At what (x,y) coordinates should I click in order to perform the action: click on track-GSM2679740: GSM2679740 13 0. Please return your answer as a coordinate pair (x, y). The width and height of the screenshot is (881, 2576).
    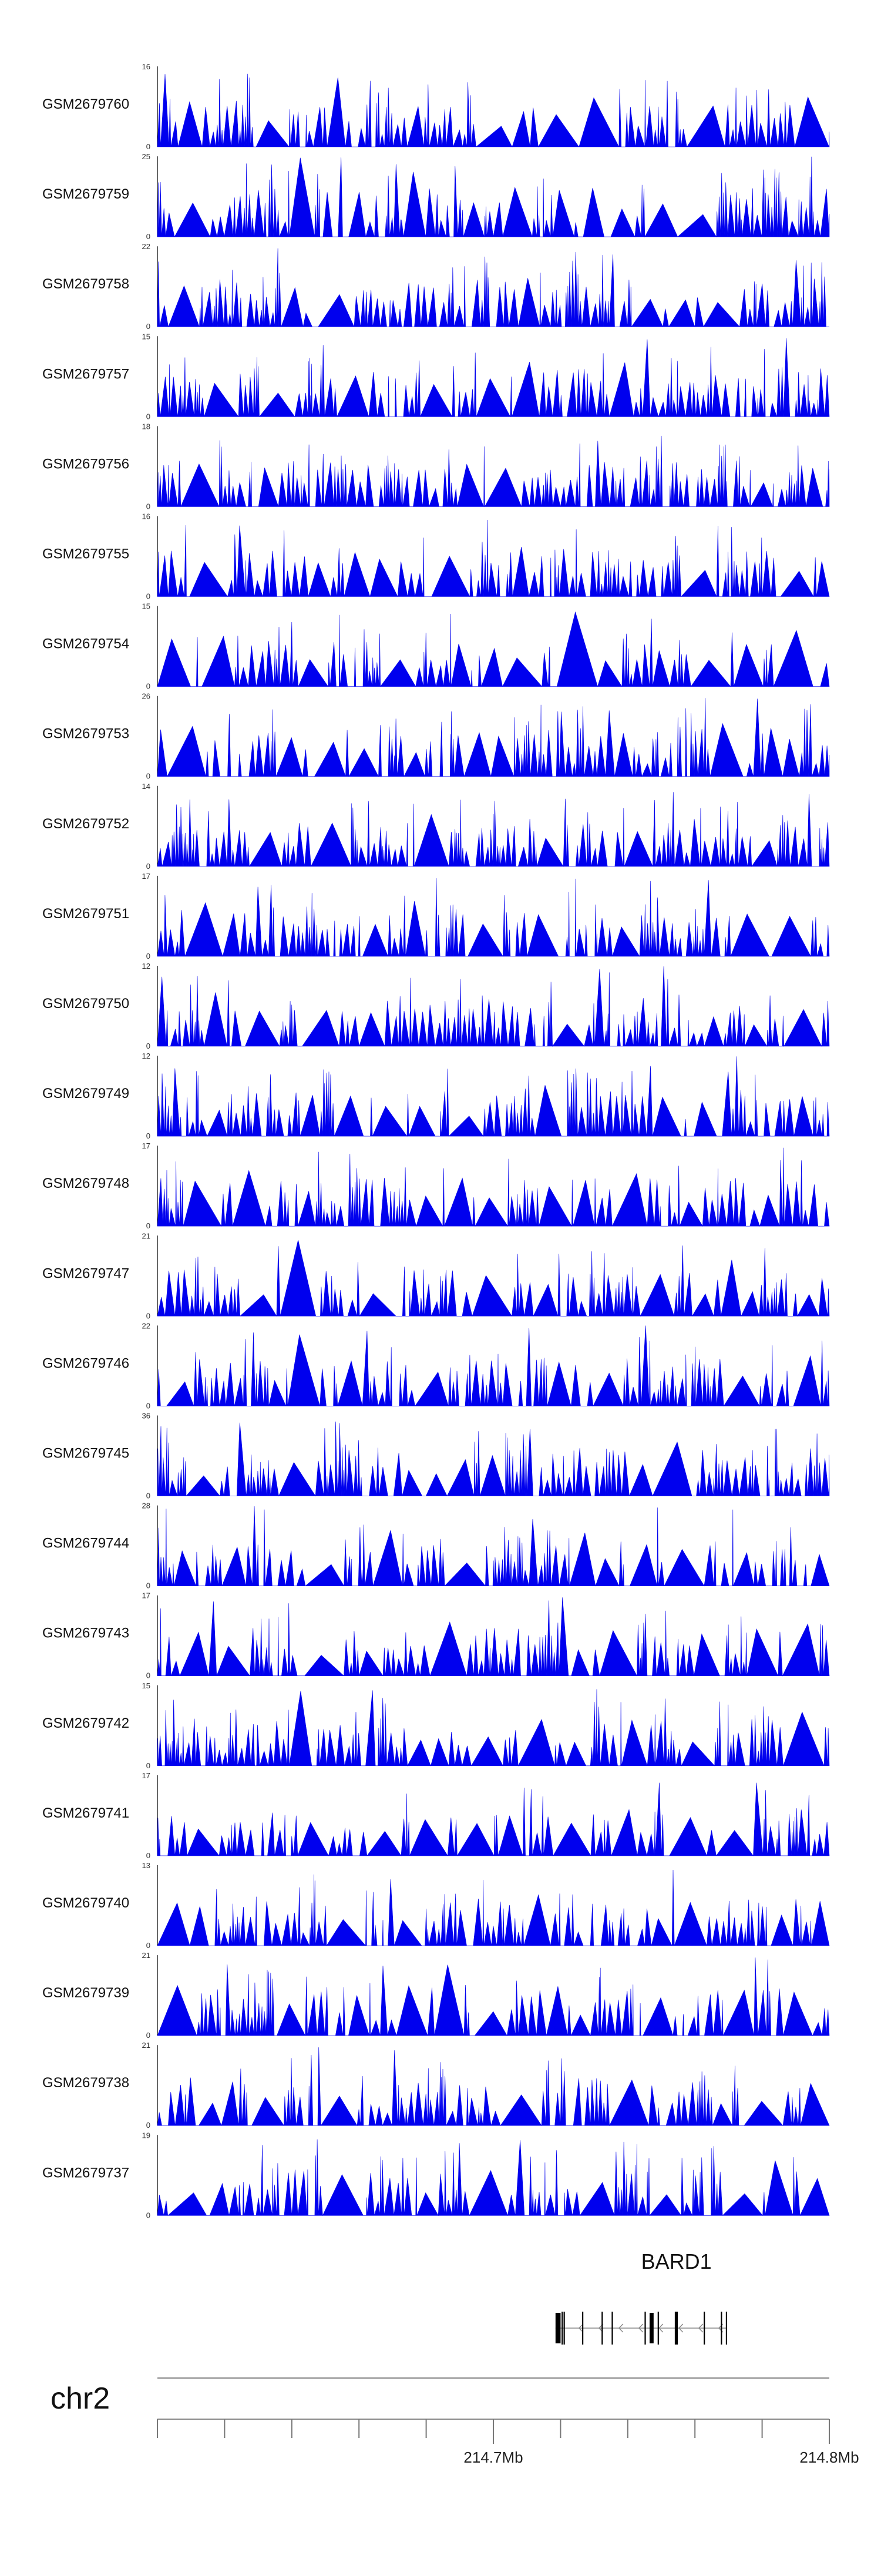
    Looking at the image, I should click on (436, 1906).